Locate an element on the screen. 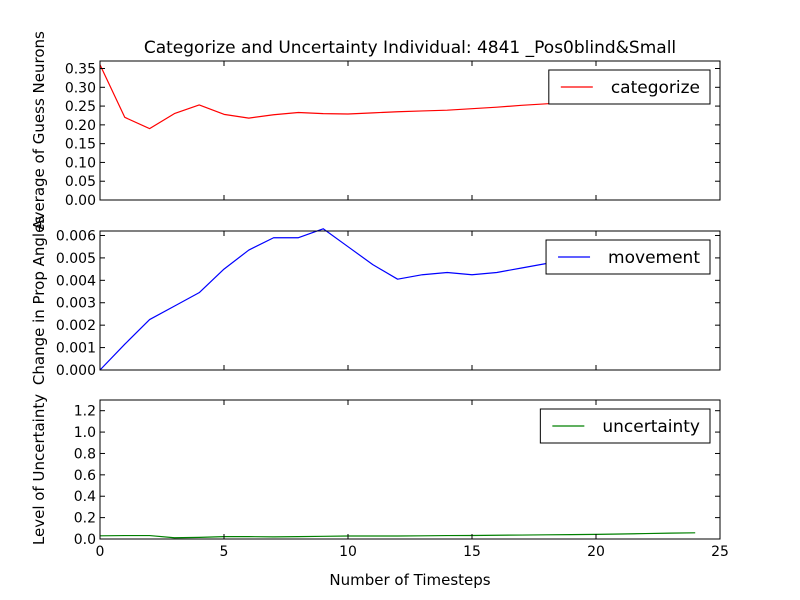 Image resolution: width=800 pixels, height=600 pixels. y-axis-label: Change in Prop Angles is located at coordinates (39, 300).